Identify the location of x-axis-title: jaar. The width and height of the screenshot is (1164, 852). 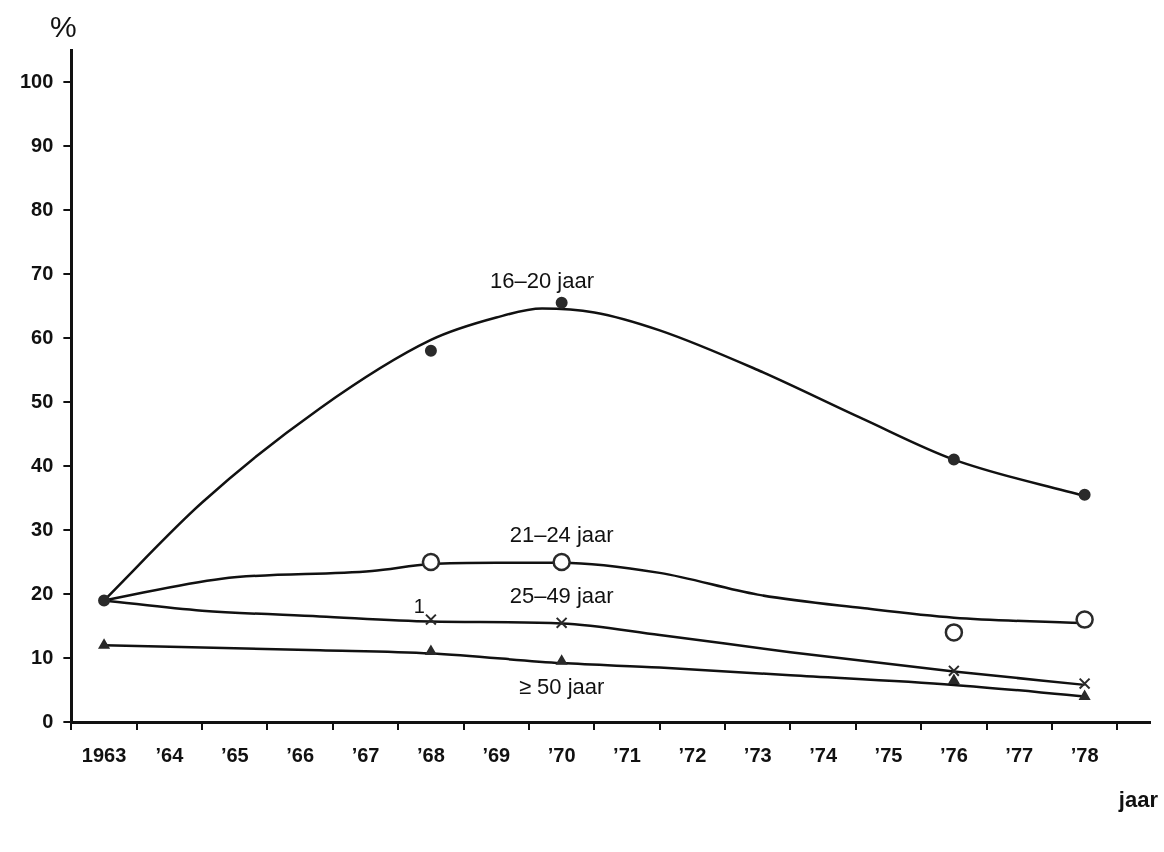
(1138, 800).